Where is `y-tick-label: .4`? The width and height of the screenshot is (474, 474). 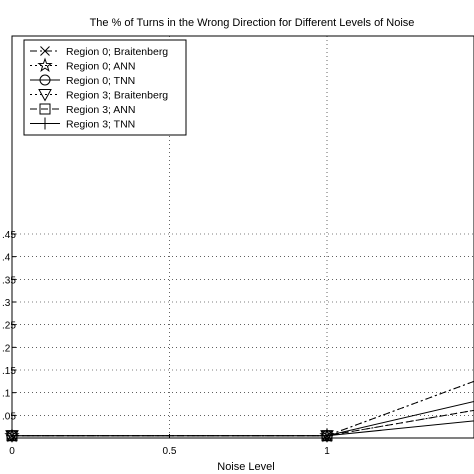
y-tick-label: .4 is located at coordinates (6, 258).